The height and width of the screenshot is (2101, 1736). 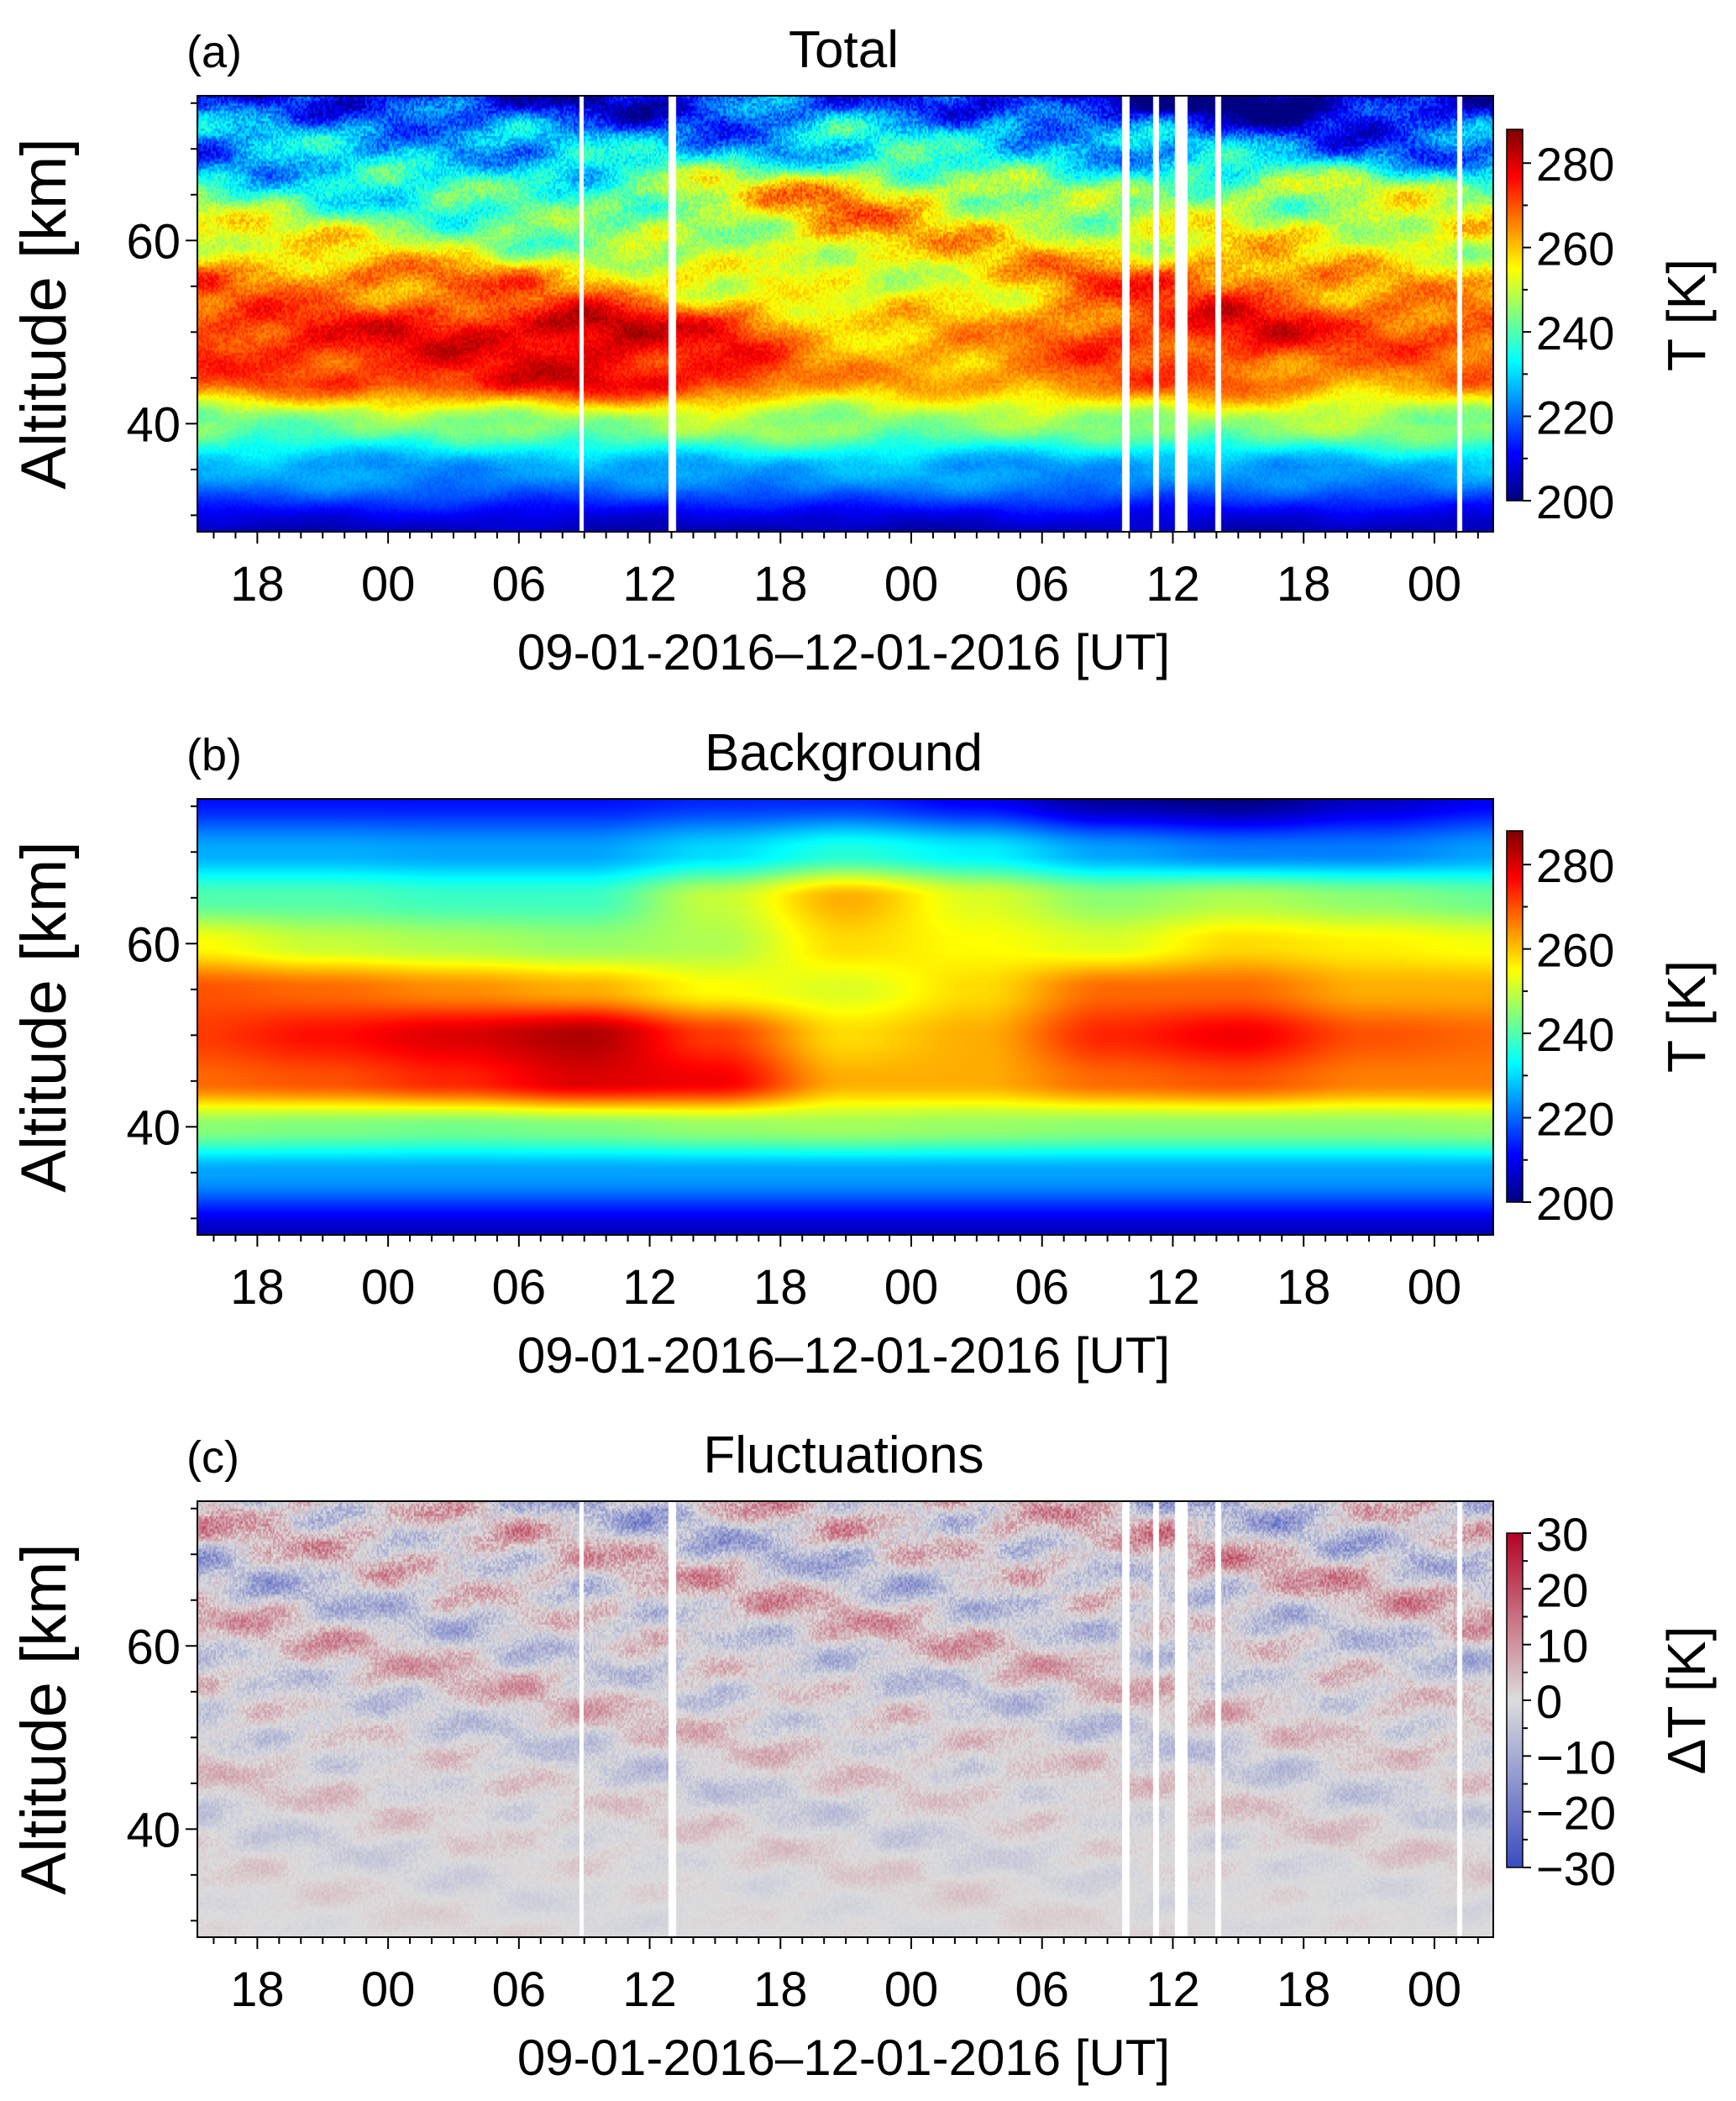 What do you see at coordinates (844, 753) in the screenshot?
I see `panel-title: Background` at bounding box center [844, 753].